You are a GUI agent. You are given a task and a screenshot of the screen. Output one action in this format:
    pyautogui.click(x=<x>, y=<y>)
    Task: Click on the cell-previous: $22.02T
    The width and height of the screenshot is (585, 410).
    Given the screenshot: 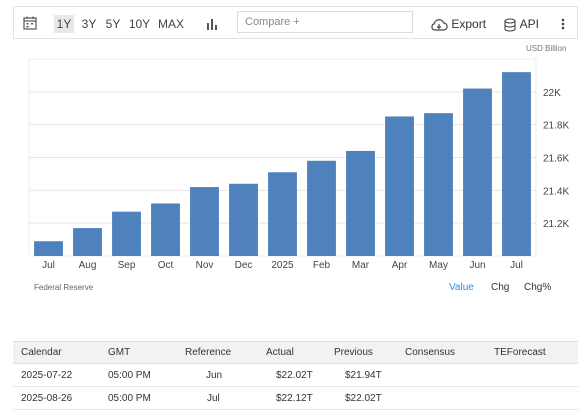 What is the action you would take?
    pyautogui.click(x=363, y=398)
    